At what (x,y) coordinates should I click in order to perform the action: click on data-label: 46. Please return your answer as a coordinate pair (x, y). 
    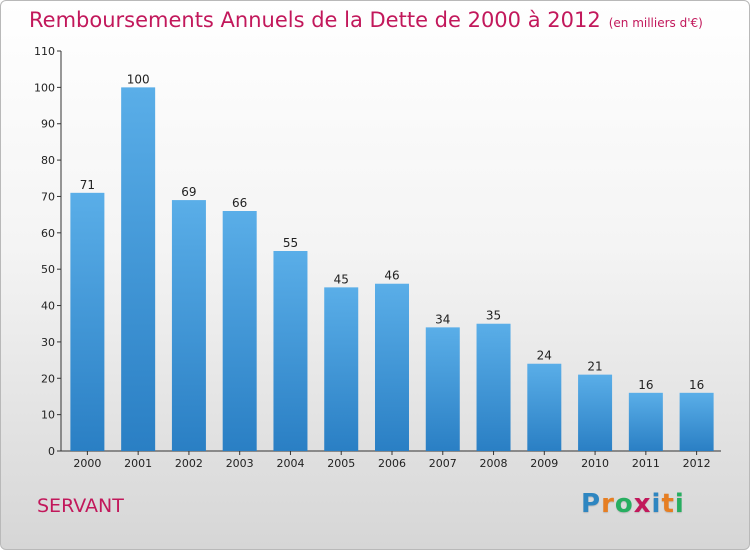
    Looking at the image, I should click on (391, 276).